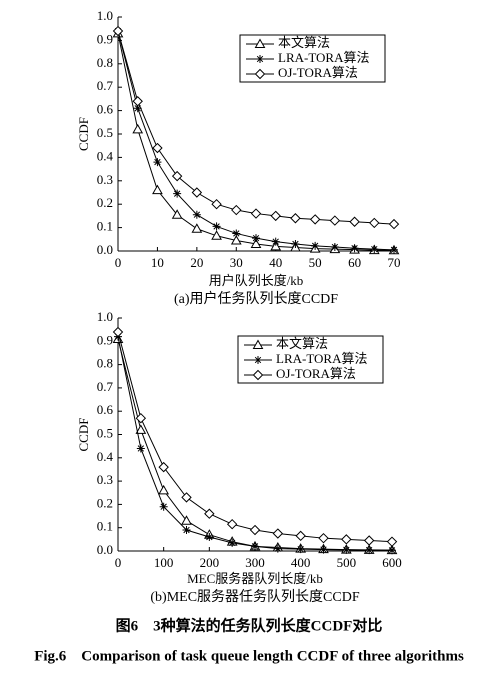 Image resolution: width=498 pixels, height=695 pixels. Describe the element at coordinates (249, 625) in the screenshot. I see `figure-caption-cn: 图6 3种算法的任务队列长度CCDF对比` at that location.